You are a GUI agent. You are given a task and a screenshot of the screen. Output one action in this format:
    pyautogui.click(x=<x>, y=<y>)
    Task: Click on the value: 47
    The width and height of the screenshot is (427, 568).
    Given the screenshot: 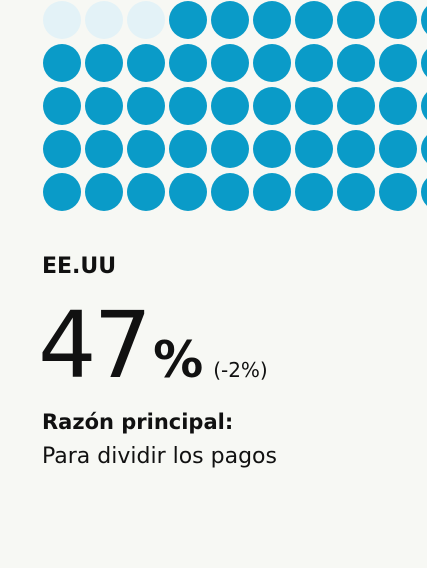 What is the action you would take?
    pyautogui.click(x=95, y=345)
    